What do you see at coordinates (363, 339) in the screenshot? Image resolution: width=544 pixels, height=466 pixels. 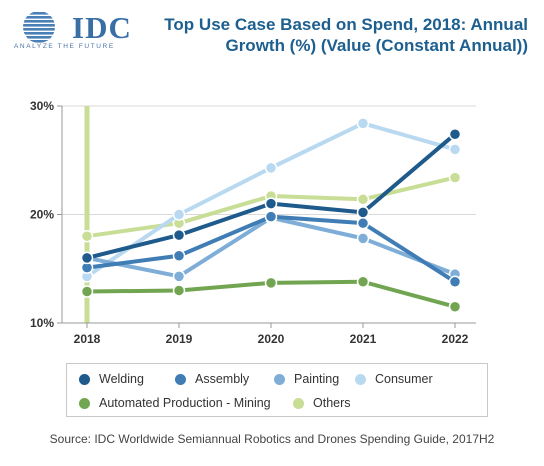 I see `x-tick-label: 2021` at bounding box center [363, 339].